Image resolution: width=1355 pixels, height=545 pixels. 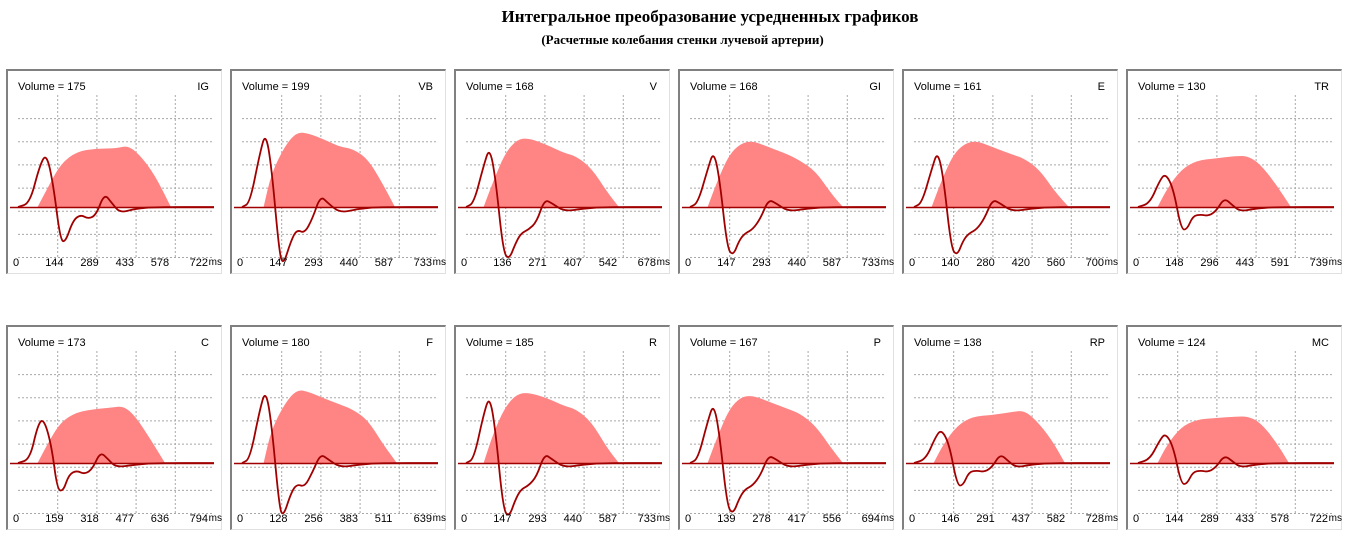 What do you see at coordinates (1320, 343) in the screenshot?
I see `series-code: MC` at bounding box center [1320, 343].